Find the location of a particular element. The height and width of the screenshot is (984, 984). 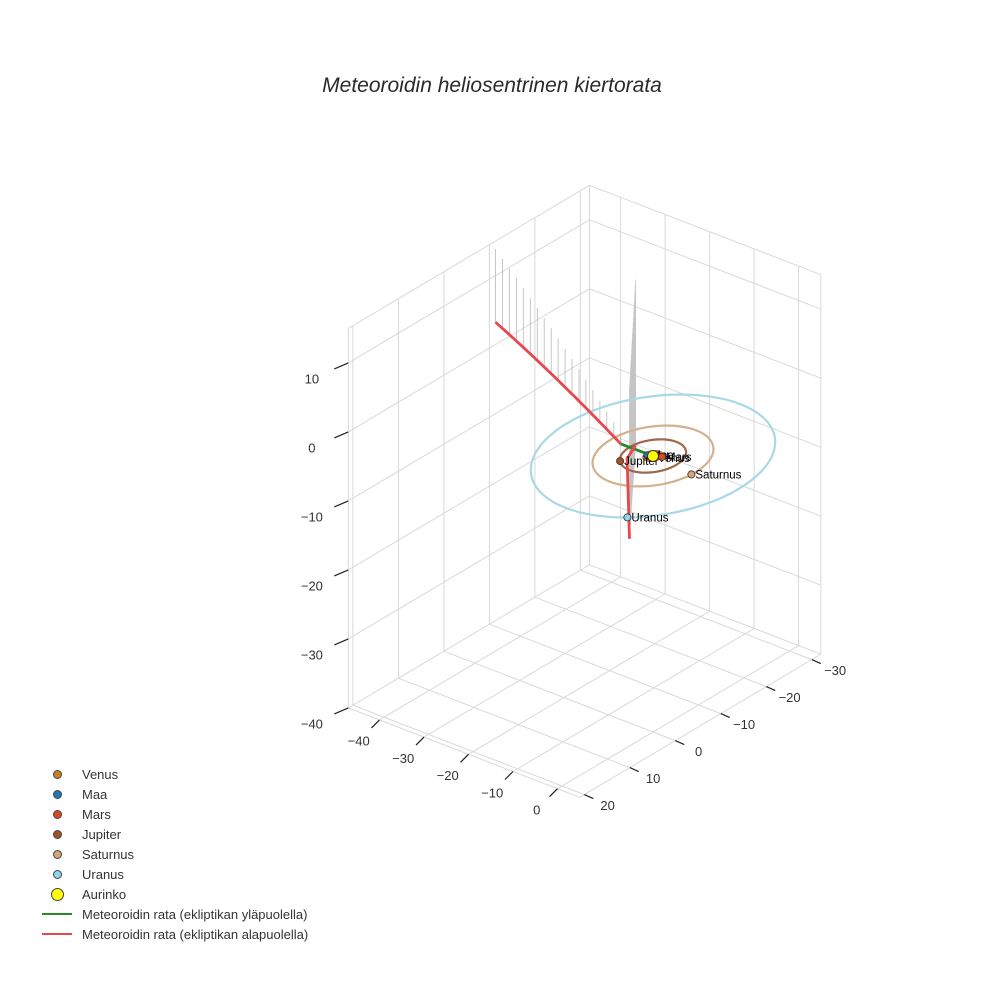

planet-uranus is located at coordinates (627, 517).